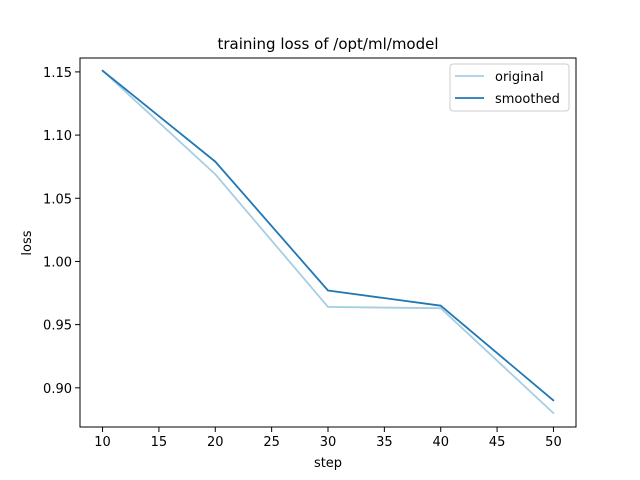 This screenshot has height=480, width=640. Describe the element at coordinates (497, 442) in the screenshot. I see `x-tick-label-45: 45` at that location.